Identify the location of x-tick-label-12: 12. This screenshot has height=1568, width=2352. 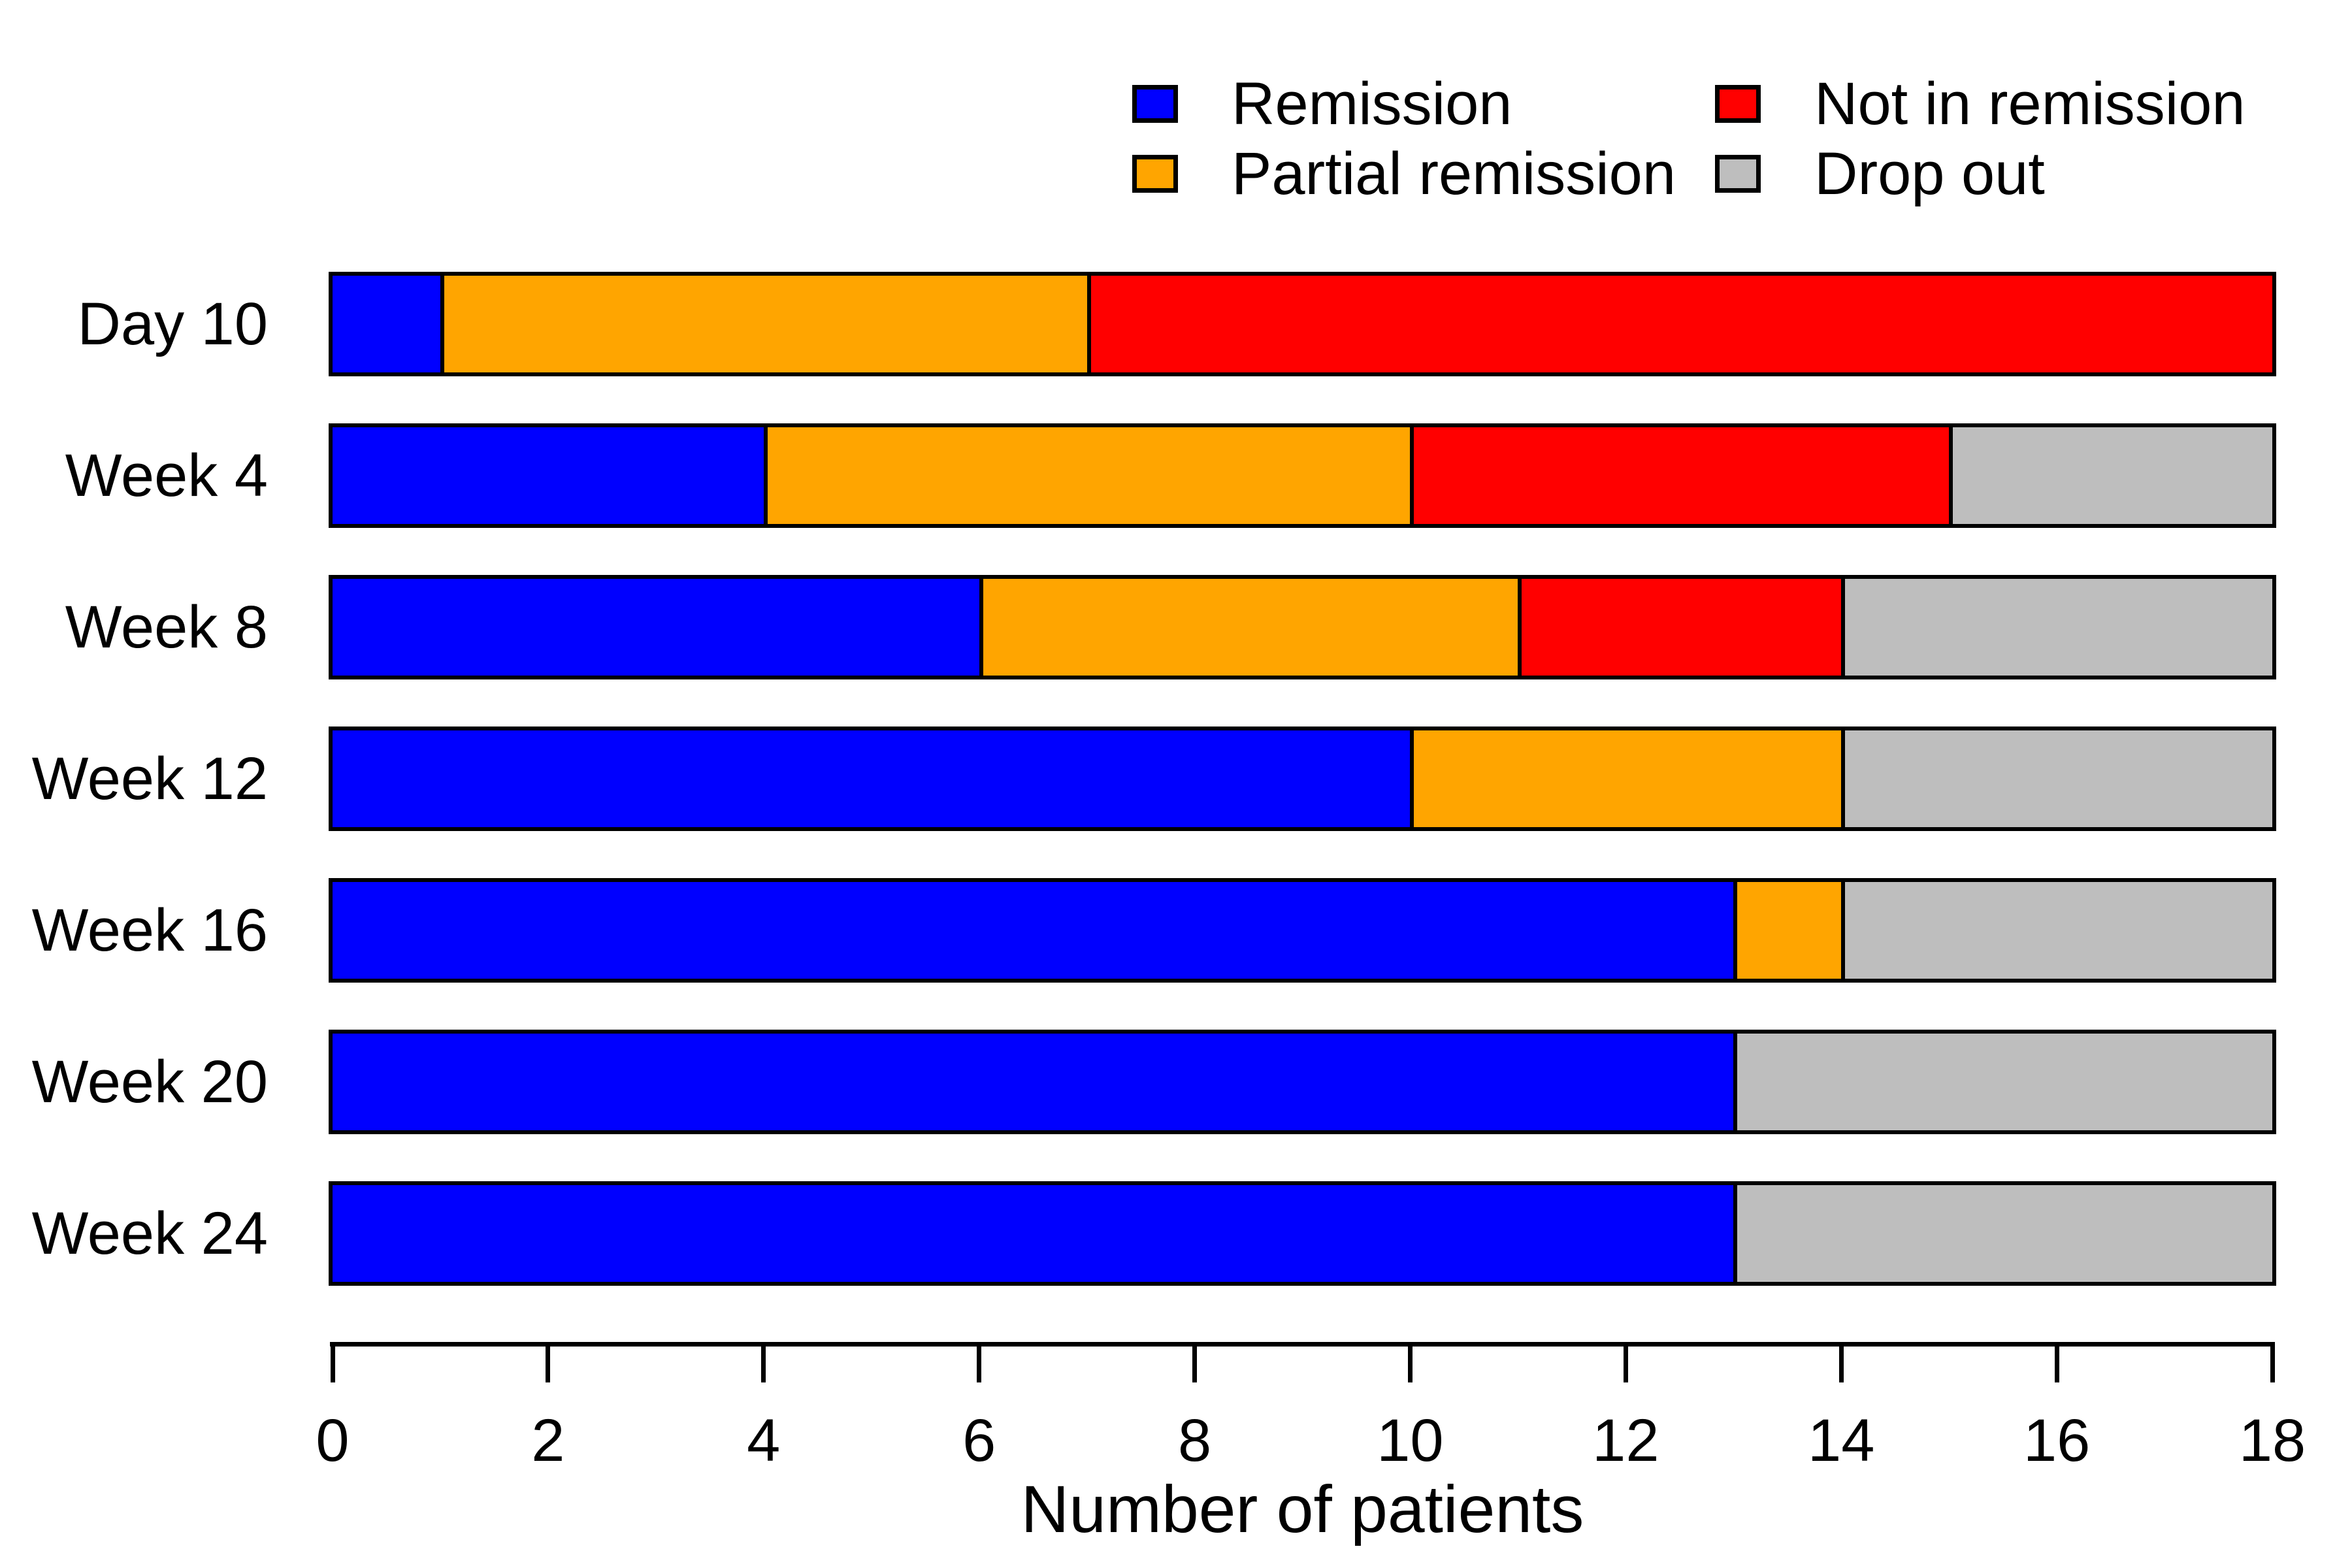
(1625, 1440).